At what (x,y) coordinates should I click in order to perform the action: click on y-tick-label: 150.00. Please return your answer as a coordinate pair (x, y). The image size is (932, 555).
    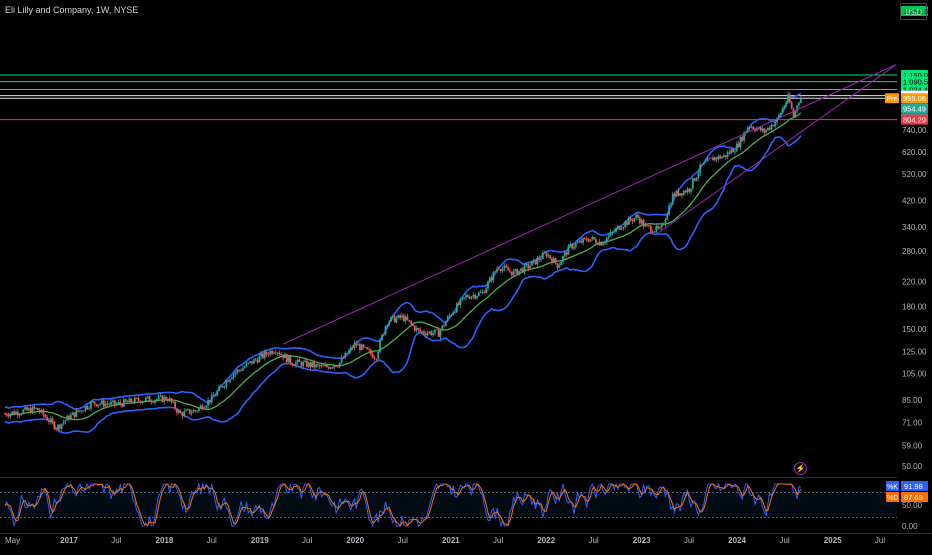
    Looking at the image, I should click on (914, 329).